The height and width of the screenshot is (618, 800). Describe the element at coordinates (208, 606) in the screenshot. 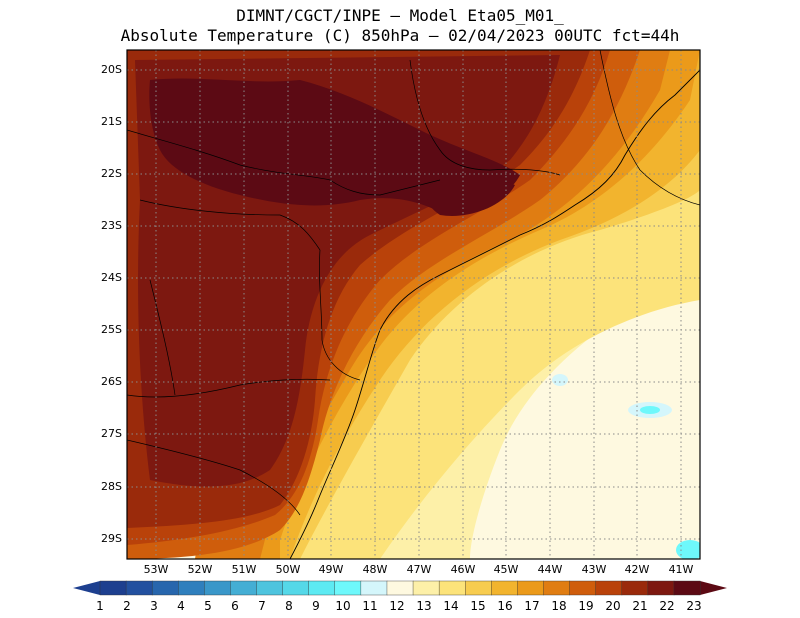

I see `colorbar-label: 5` at that location.